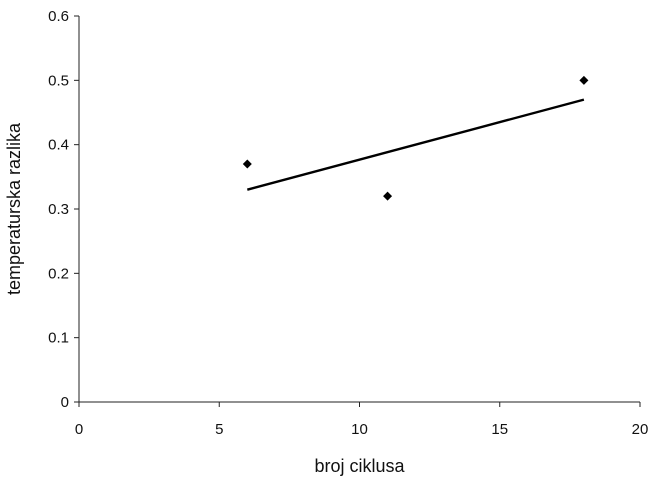 This screenshot has width=654, height=479. I want to click on y-tick-label: 0.5, so click(58, 80).